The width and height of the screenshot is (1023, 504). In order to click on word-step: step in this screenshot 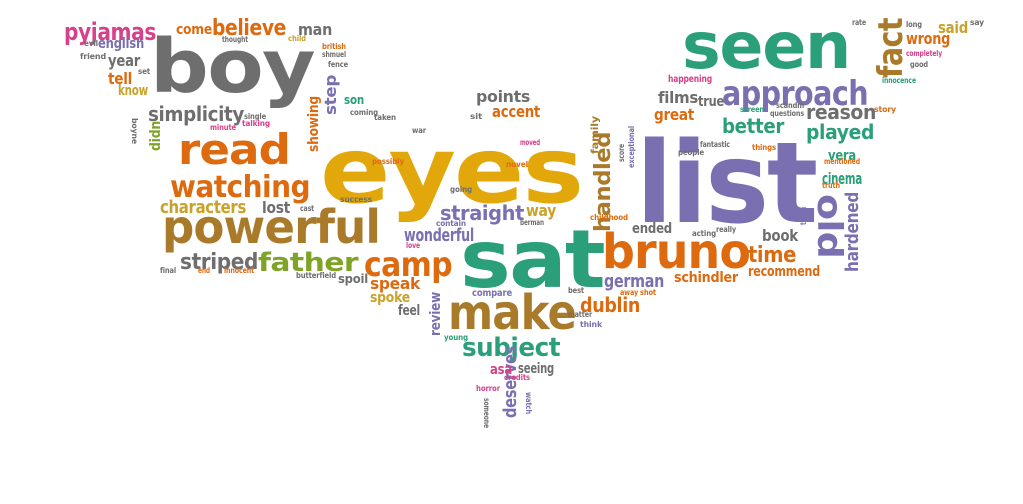, I will do `click(330, 95)`.